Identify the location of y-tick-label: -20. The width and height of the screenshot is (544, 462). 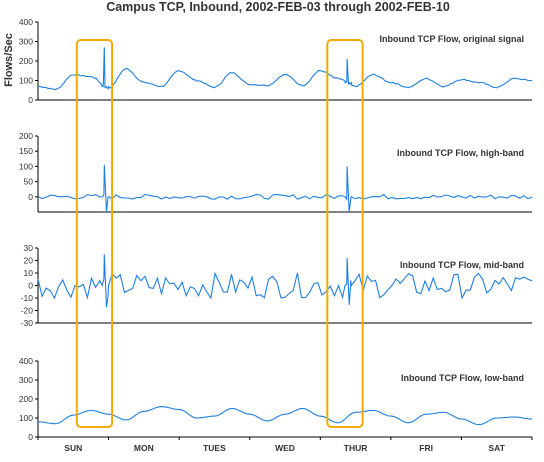
(27, 311).